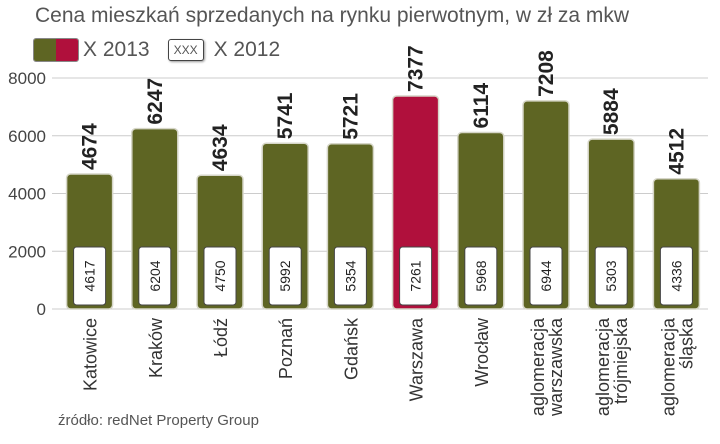 The height and width of the screenshot is (444, 720). Describe the element at coordinates (556, 367) in the screenshot. I see `category-label: warszawska` at that location.